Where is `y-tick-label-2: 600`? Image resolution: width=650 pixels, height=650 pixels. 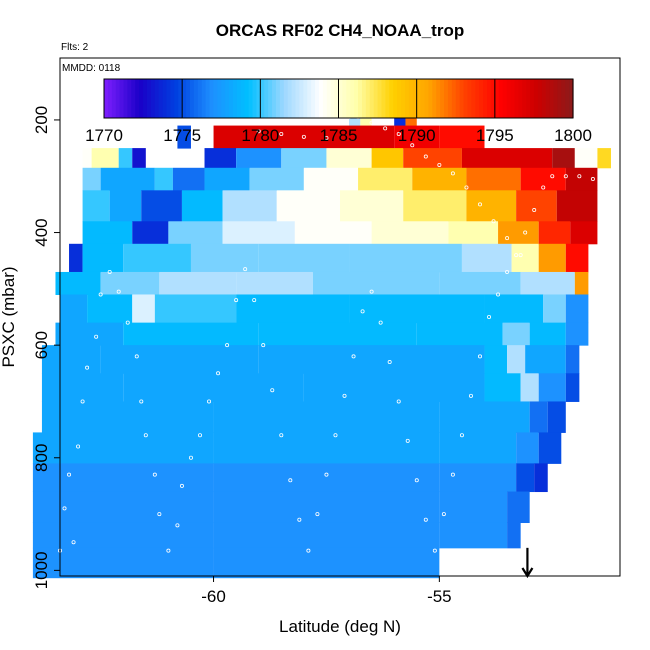 y-tick-label-2: 600 is located at coordinates (41, 345).